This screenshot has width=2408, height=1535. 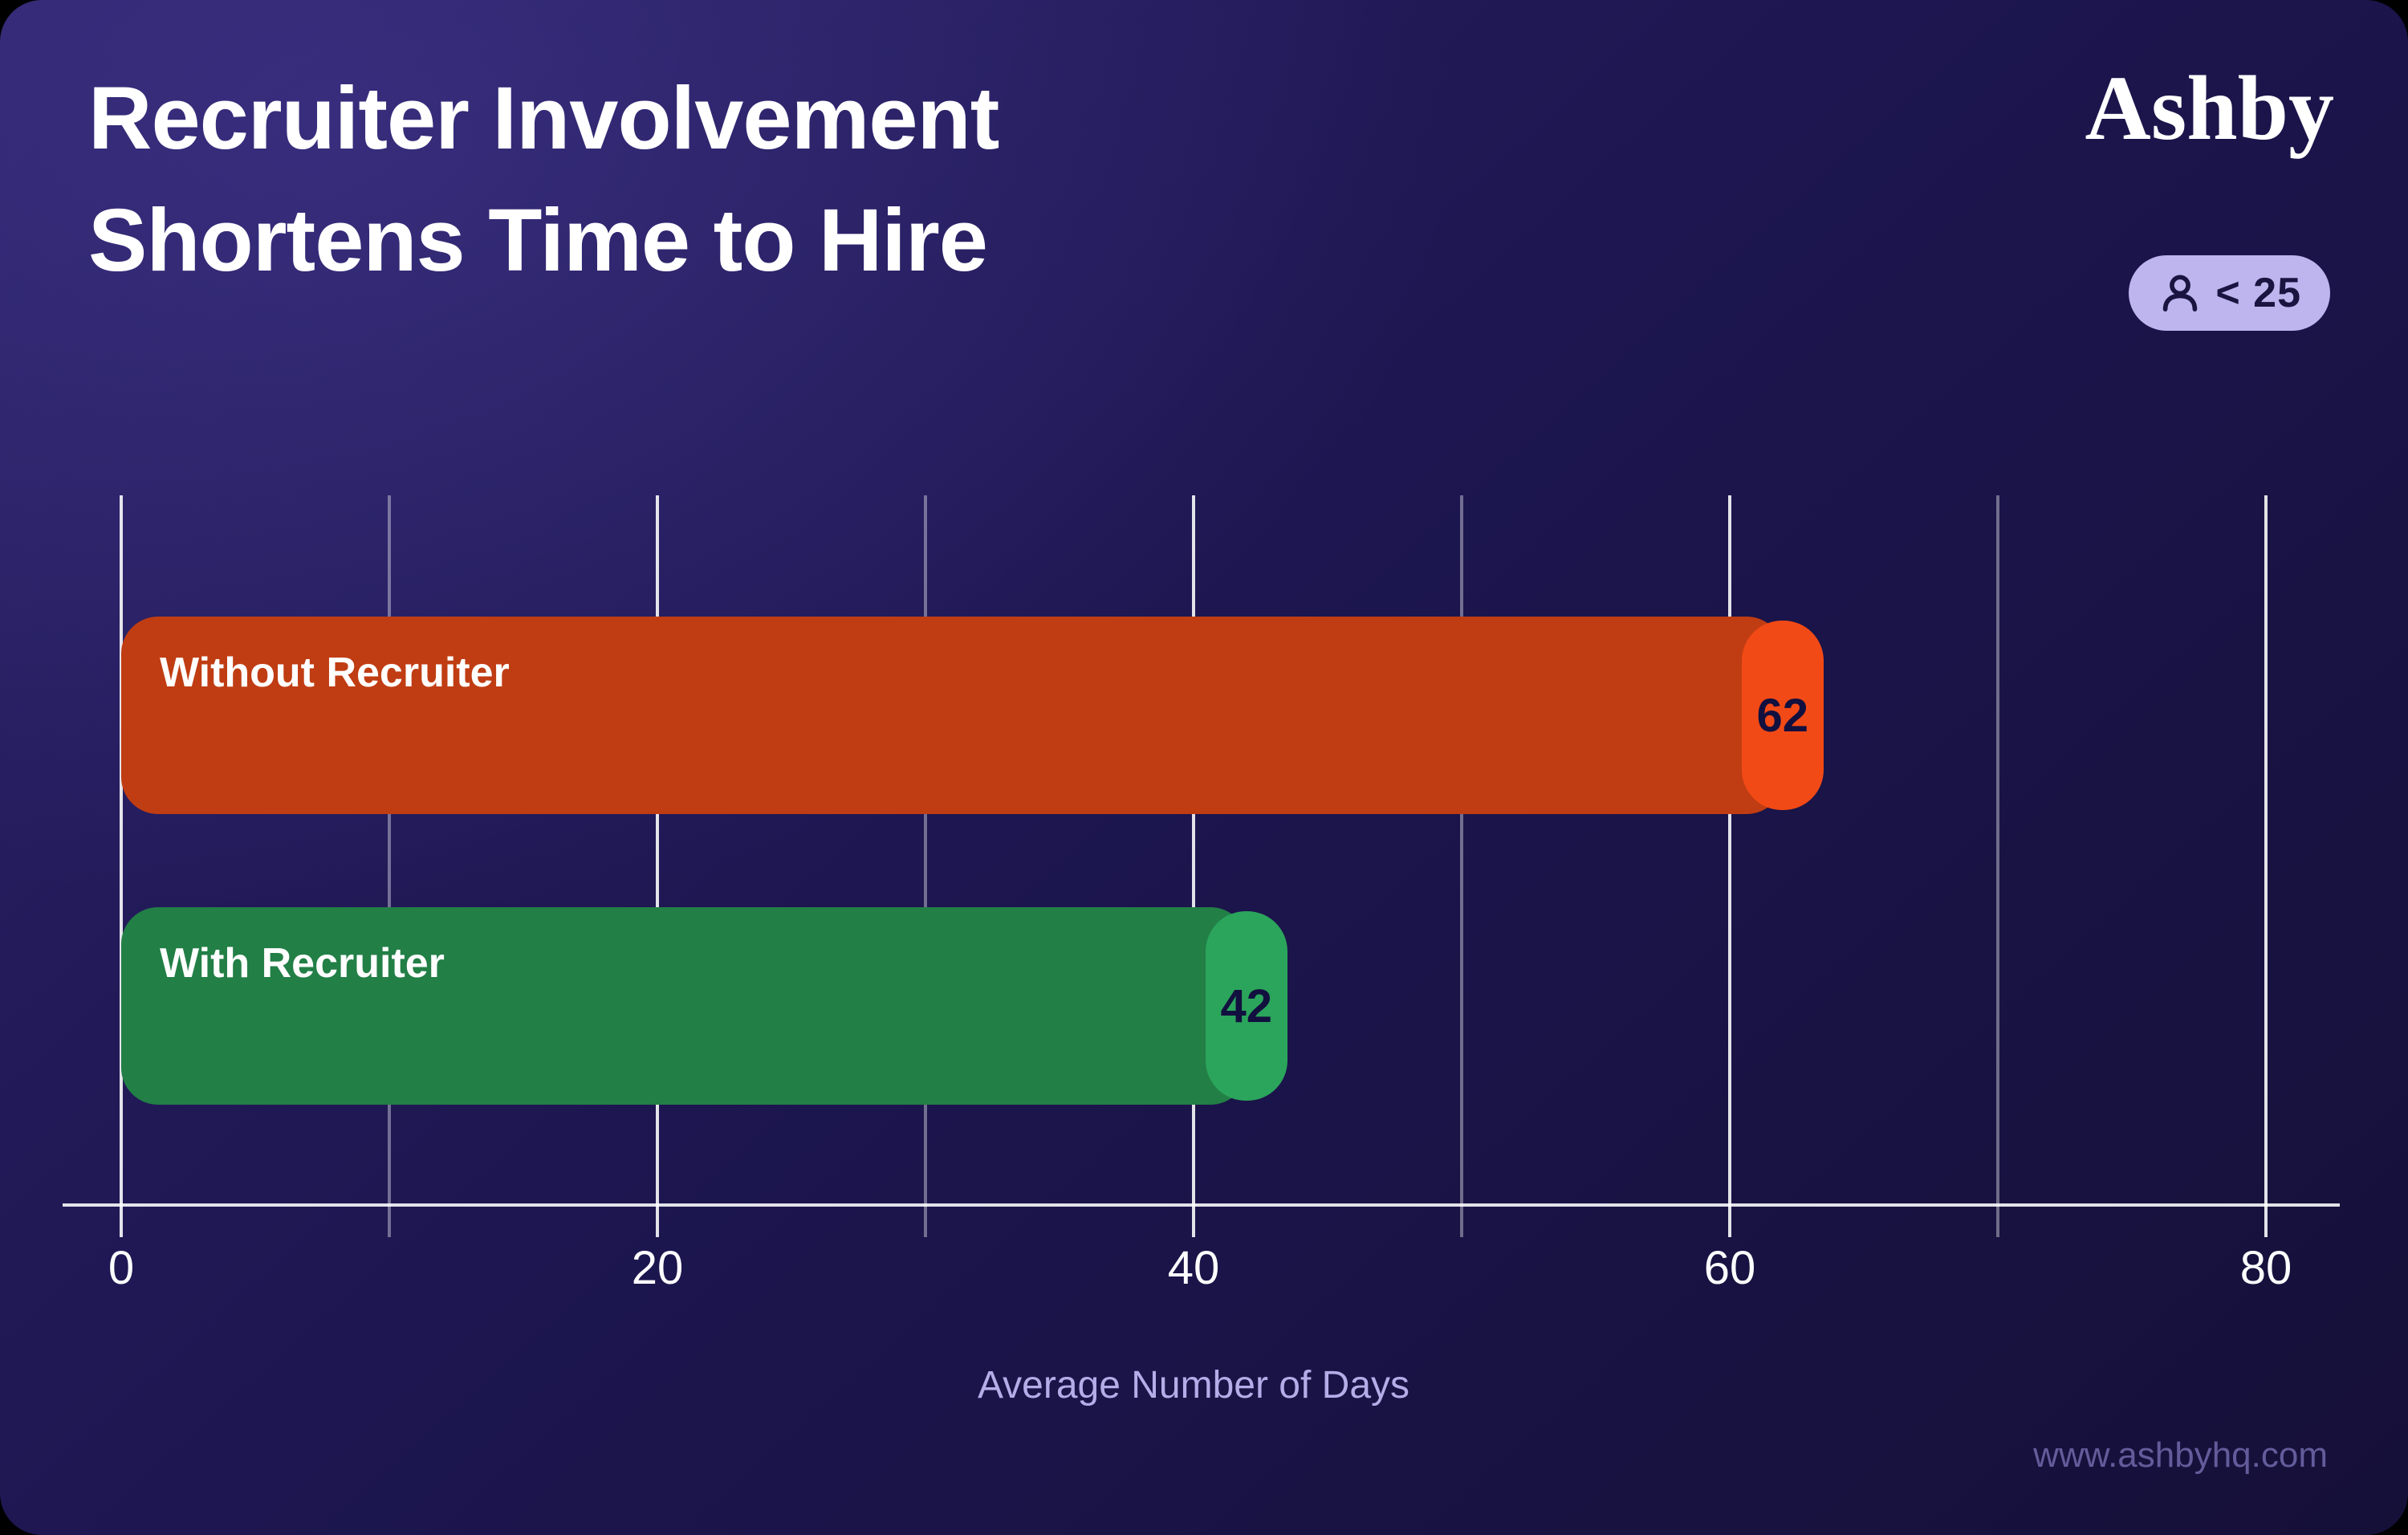 I want to click on x-tick-label-80: 80, so click(x=2265, y=1268).